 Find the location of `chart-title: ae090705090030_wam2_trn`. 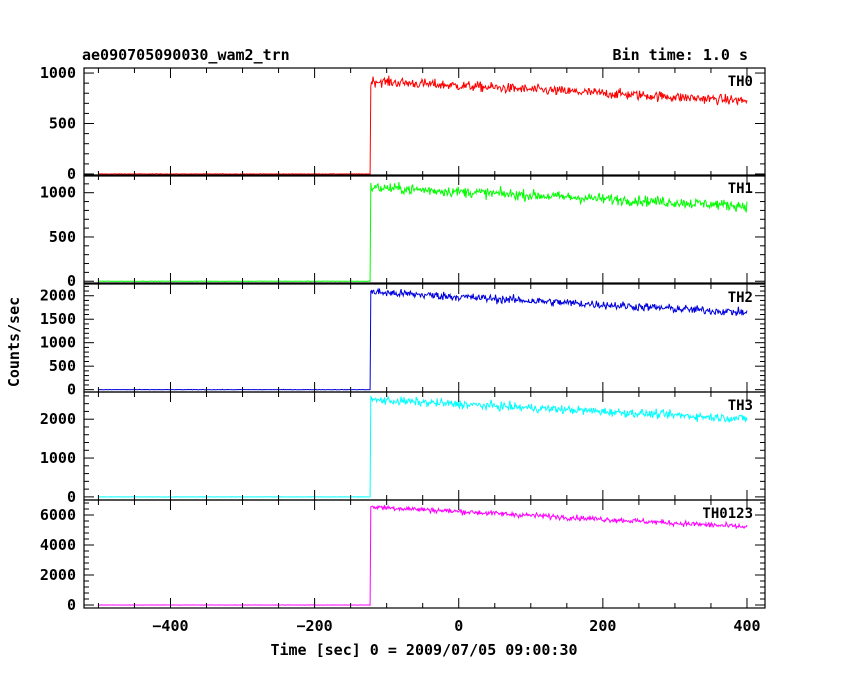

chart-title: ae090705090030_wam2_trn is located at coordinates (186, 55).